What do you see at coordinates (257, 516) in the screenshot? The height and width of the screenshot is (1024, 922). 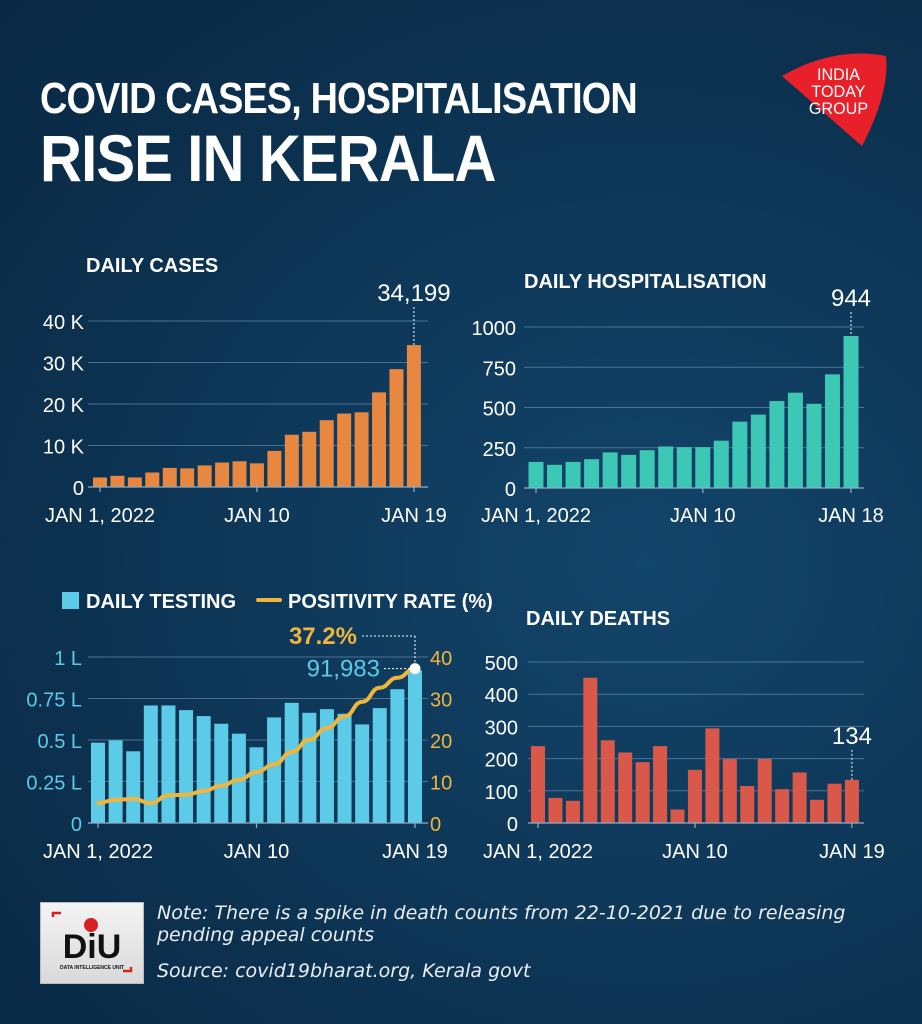 I see `cases-xtick-label: JAN 10` at bounding box center [257, 516].